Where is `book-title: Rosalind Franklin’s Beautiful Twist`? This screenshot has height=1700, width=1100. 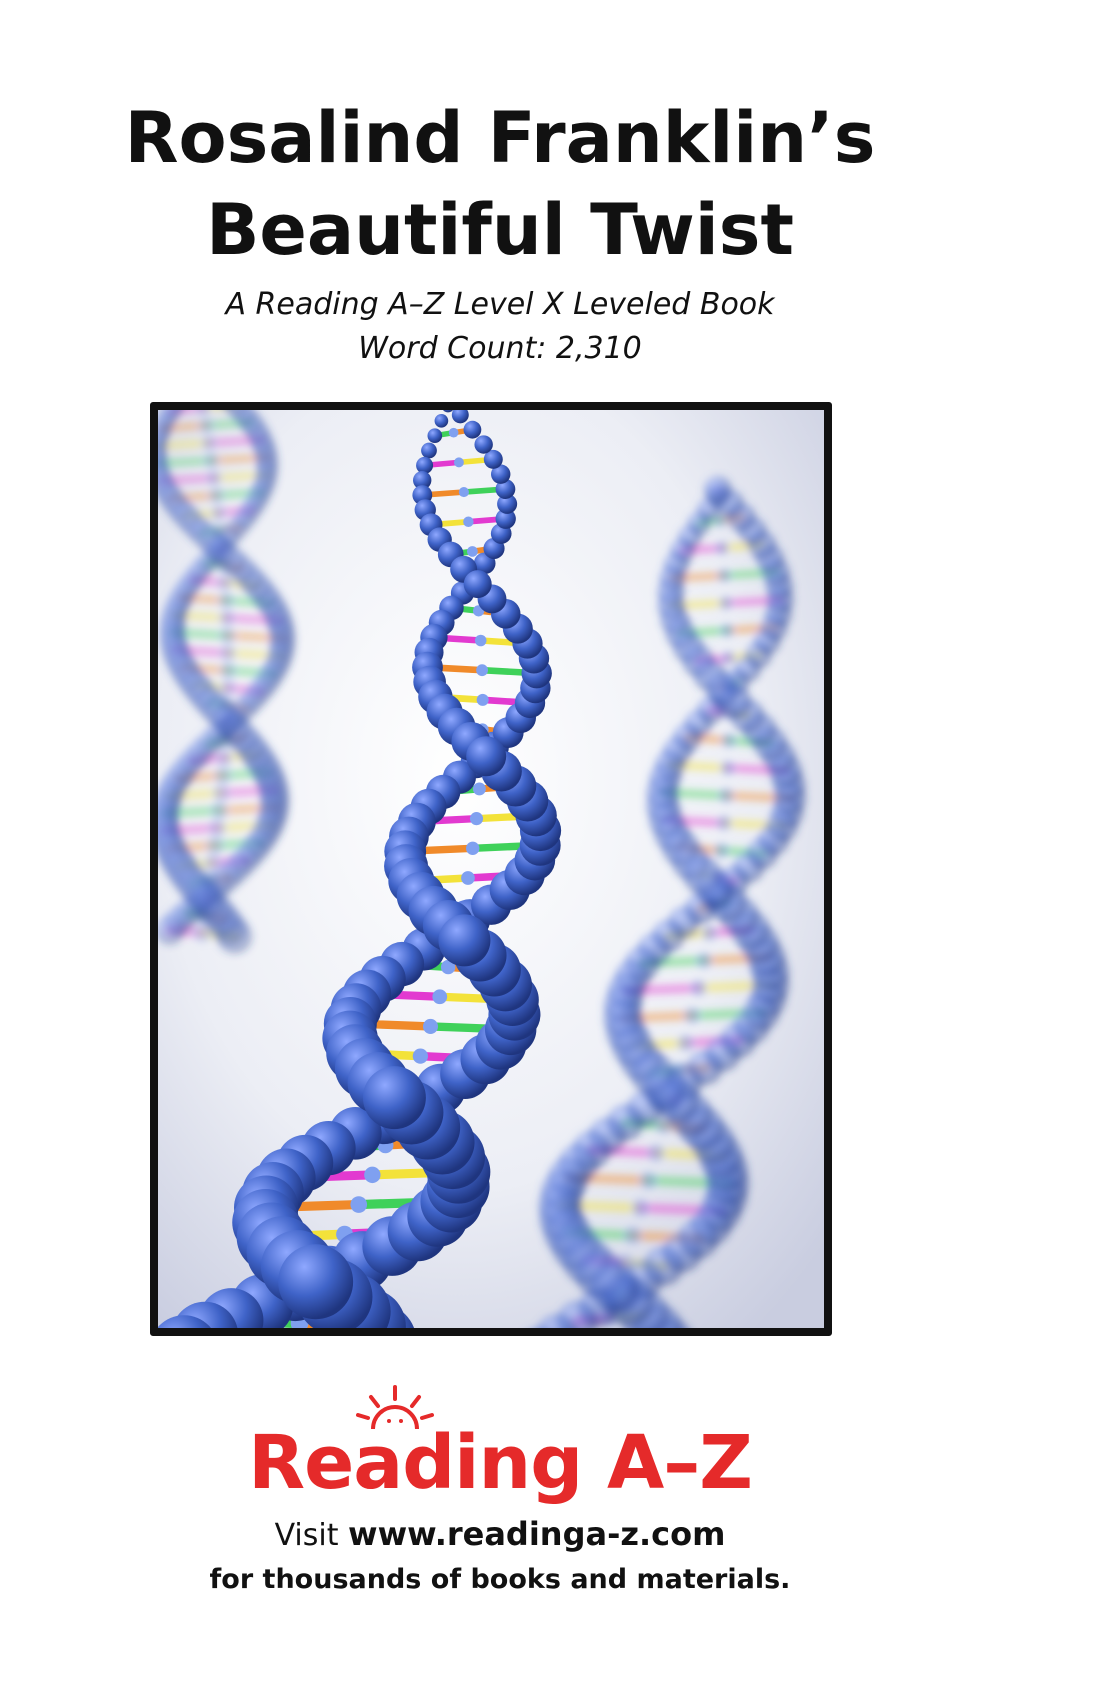 book-title: Rosalind Franklin’s Beautiful Twist is located at coordinates (500, 184).